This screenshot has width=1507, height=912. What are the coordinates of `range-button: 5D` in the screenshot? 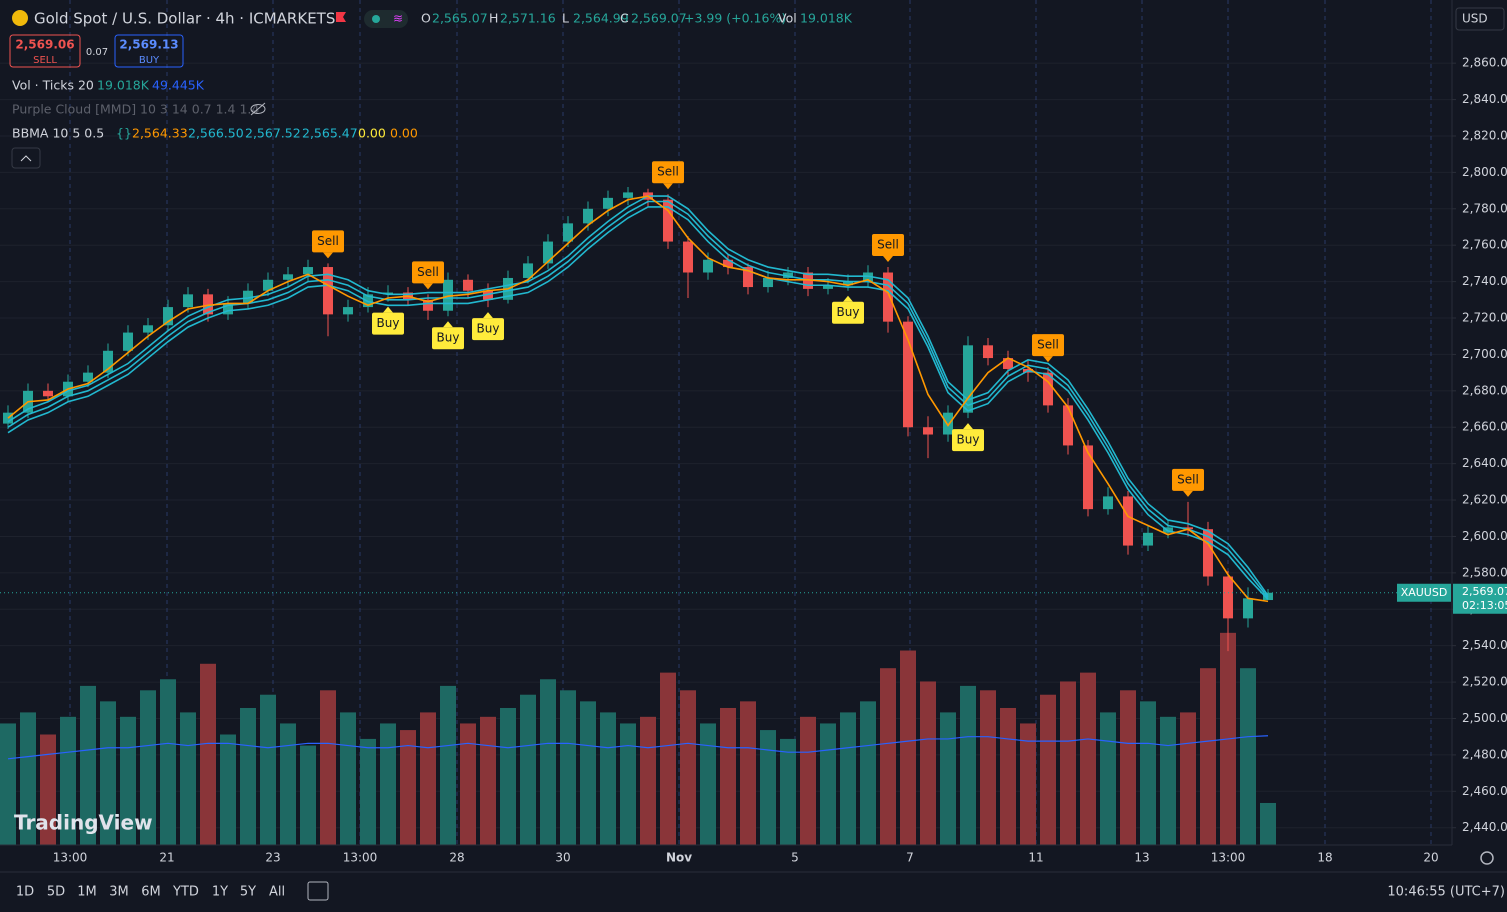 It's located at (56, 892).